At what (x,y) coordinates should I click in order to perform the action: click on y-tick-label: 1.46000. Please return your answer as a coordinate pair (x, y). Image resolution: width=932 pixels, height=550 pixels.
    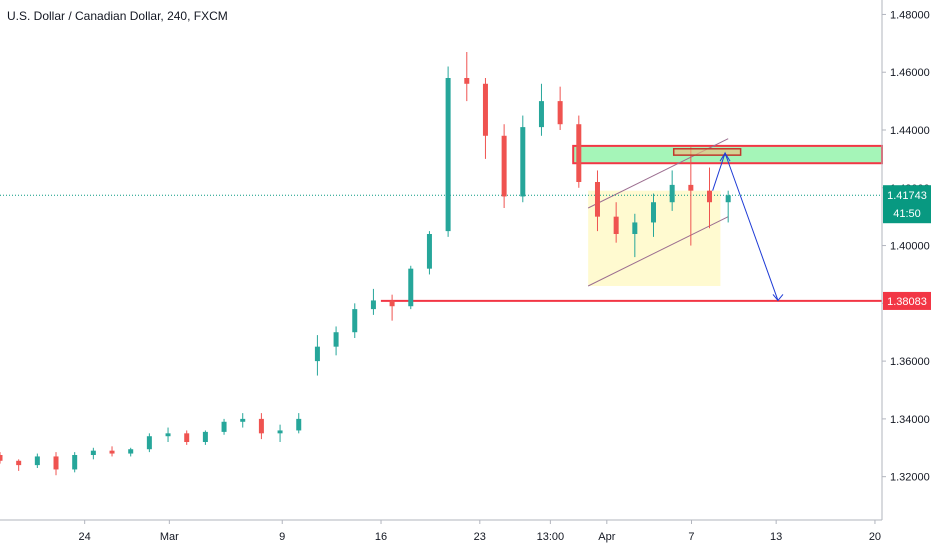
    Looking at the image, I should click on (910, 73).